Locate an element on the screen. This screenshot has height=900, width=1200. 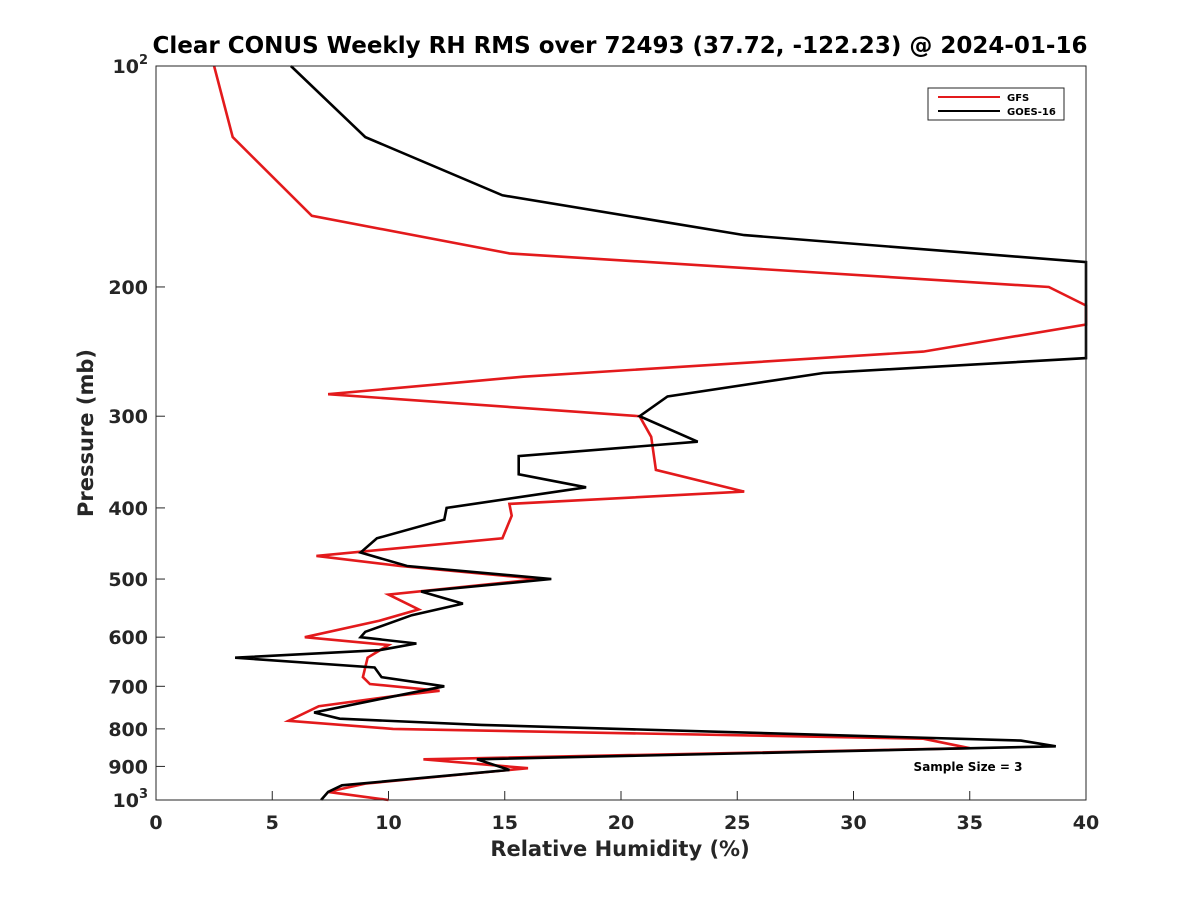
x-tick-label: 30 is located at coordinates (853, 823).